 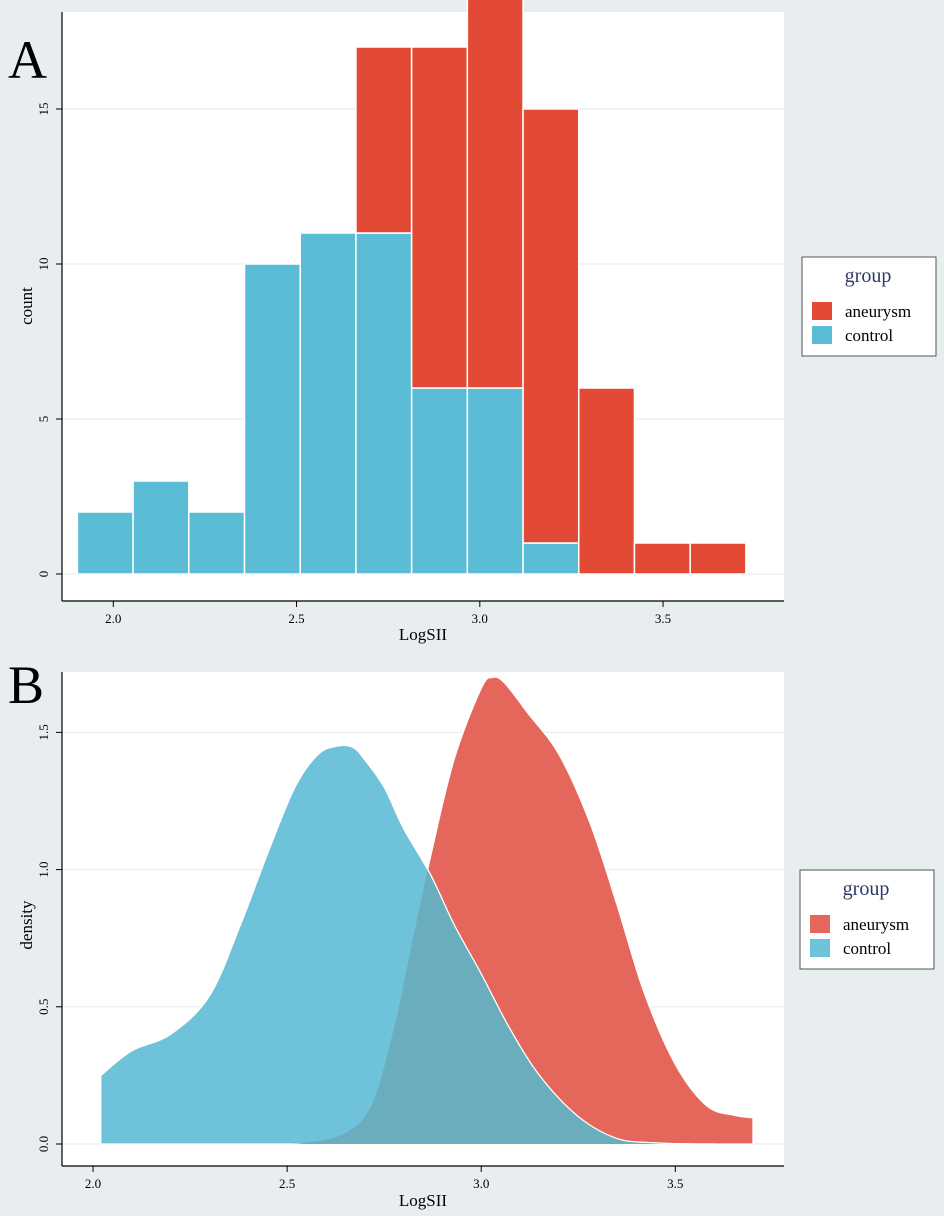 What do you see at coordinates (876, 924) in the screenshot?
I see `panel-b-legend-label-aneurysm: aneurysm` at bounding box center [876, 924].